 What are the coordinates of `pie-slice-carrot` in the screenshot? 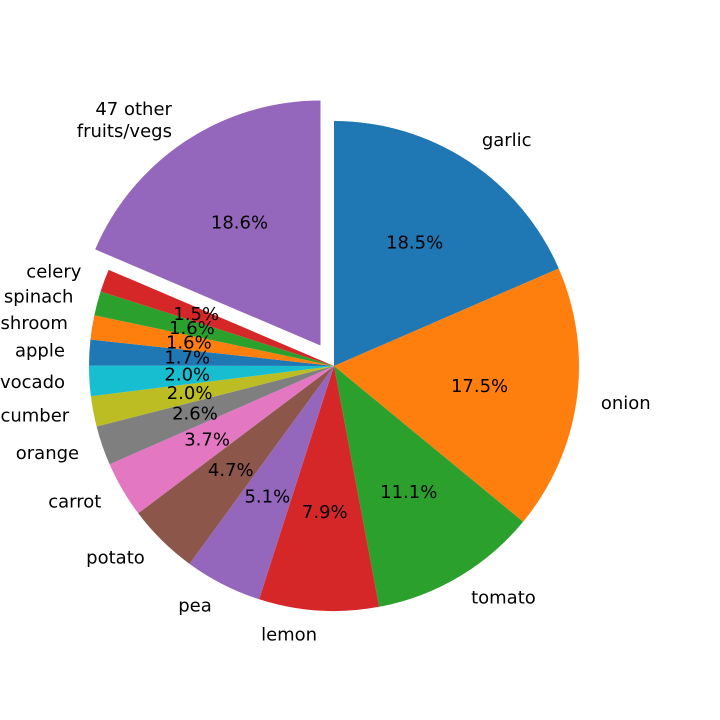 It's located at (221, 440).